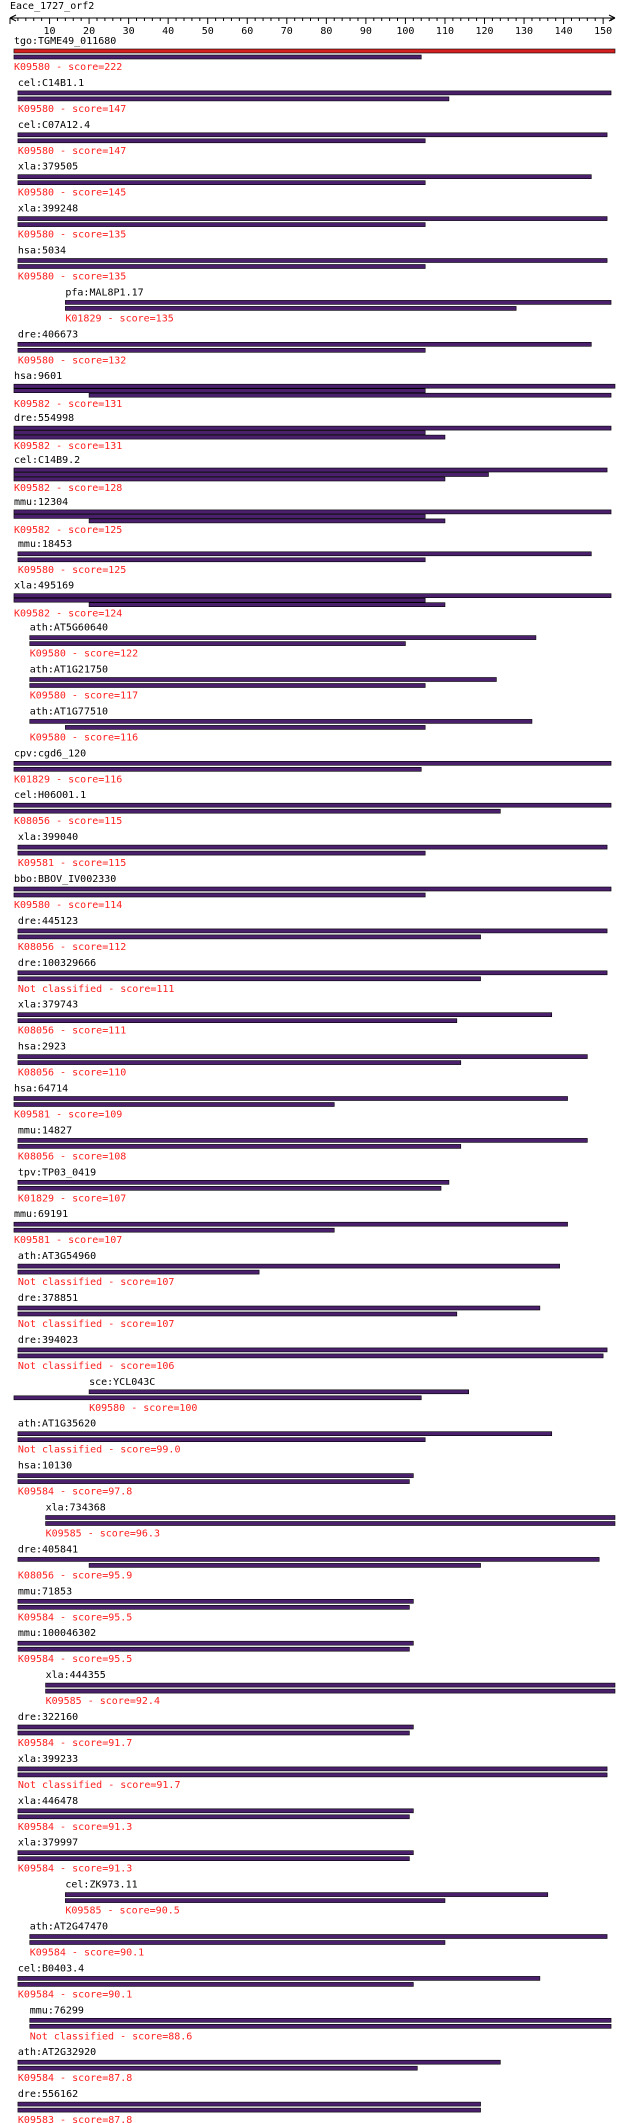 The height and width of the screenshot is (2123, 620). I want to click on score-label: K09580 - score=116, so click(84, 737).